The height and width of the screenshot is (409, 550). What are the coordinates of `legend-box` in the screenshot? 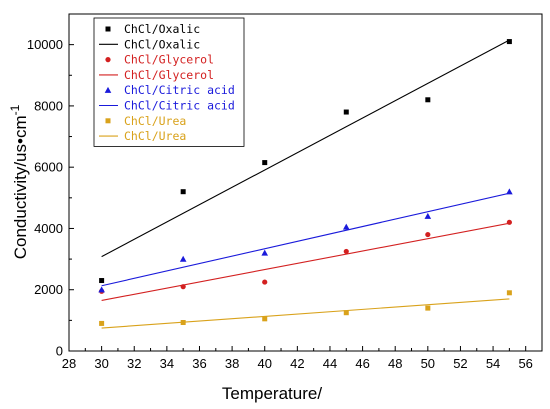 It's located at (169, 82).